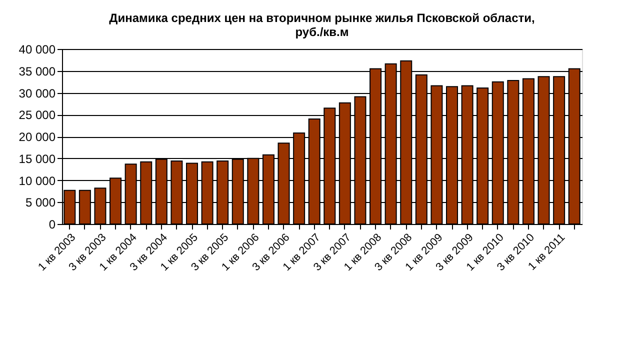 This screenshot has height=339, width=619. I want to click on y-tick-label: 10 000, so click(37, 181).